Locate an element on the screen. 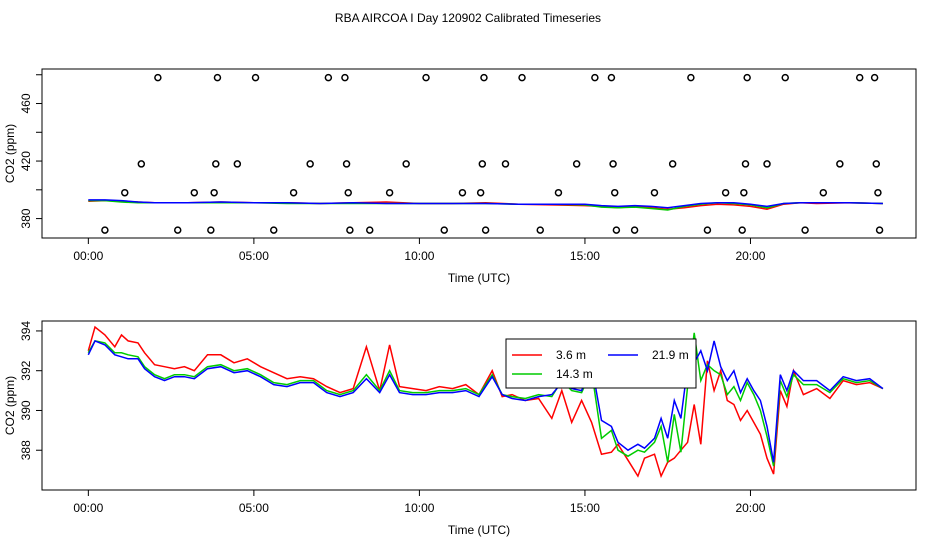 The height and width of the screenshot is (540, 936). legend: 3.6 m 14.3 m 21.9 m is located at coordinates (601, 363).